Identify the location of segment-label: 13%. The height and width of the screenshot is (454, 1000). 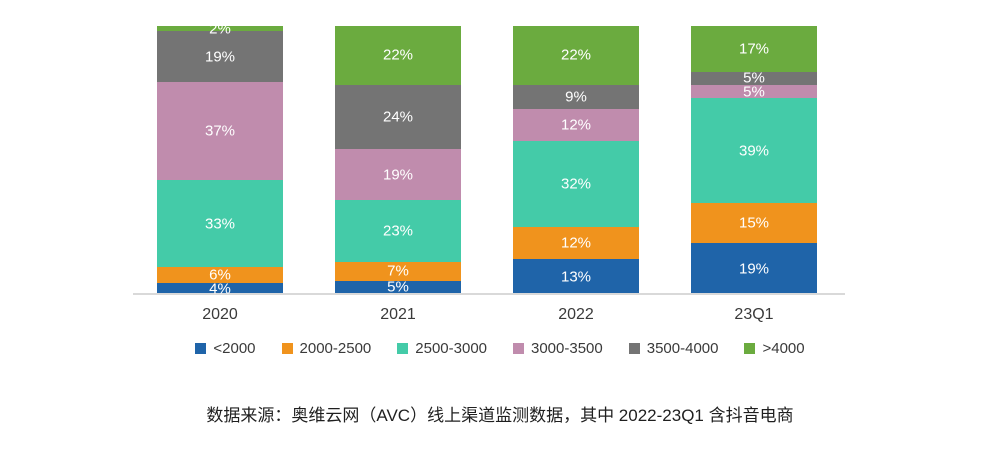
(576, 277).